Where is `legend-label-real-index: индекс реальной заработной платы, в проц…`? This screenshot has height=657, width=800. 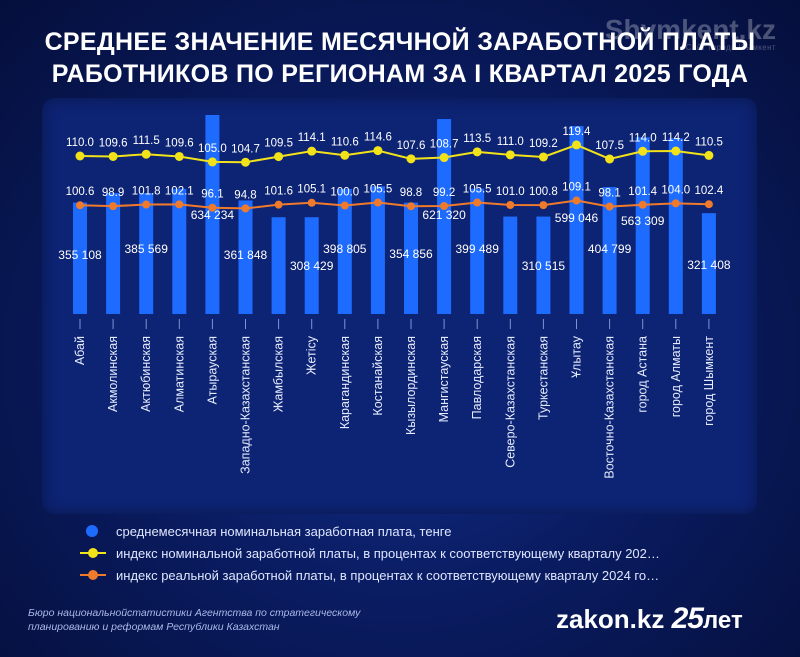 legend-label-real-index: индекс реальной заработной платы, в проц… is located at coordinates (388, 575).